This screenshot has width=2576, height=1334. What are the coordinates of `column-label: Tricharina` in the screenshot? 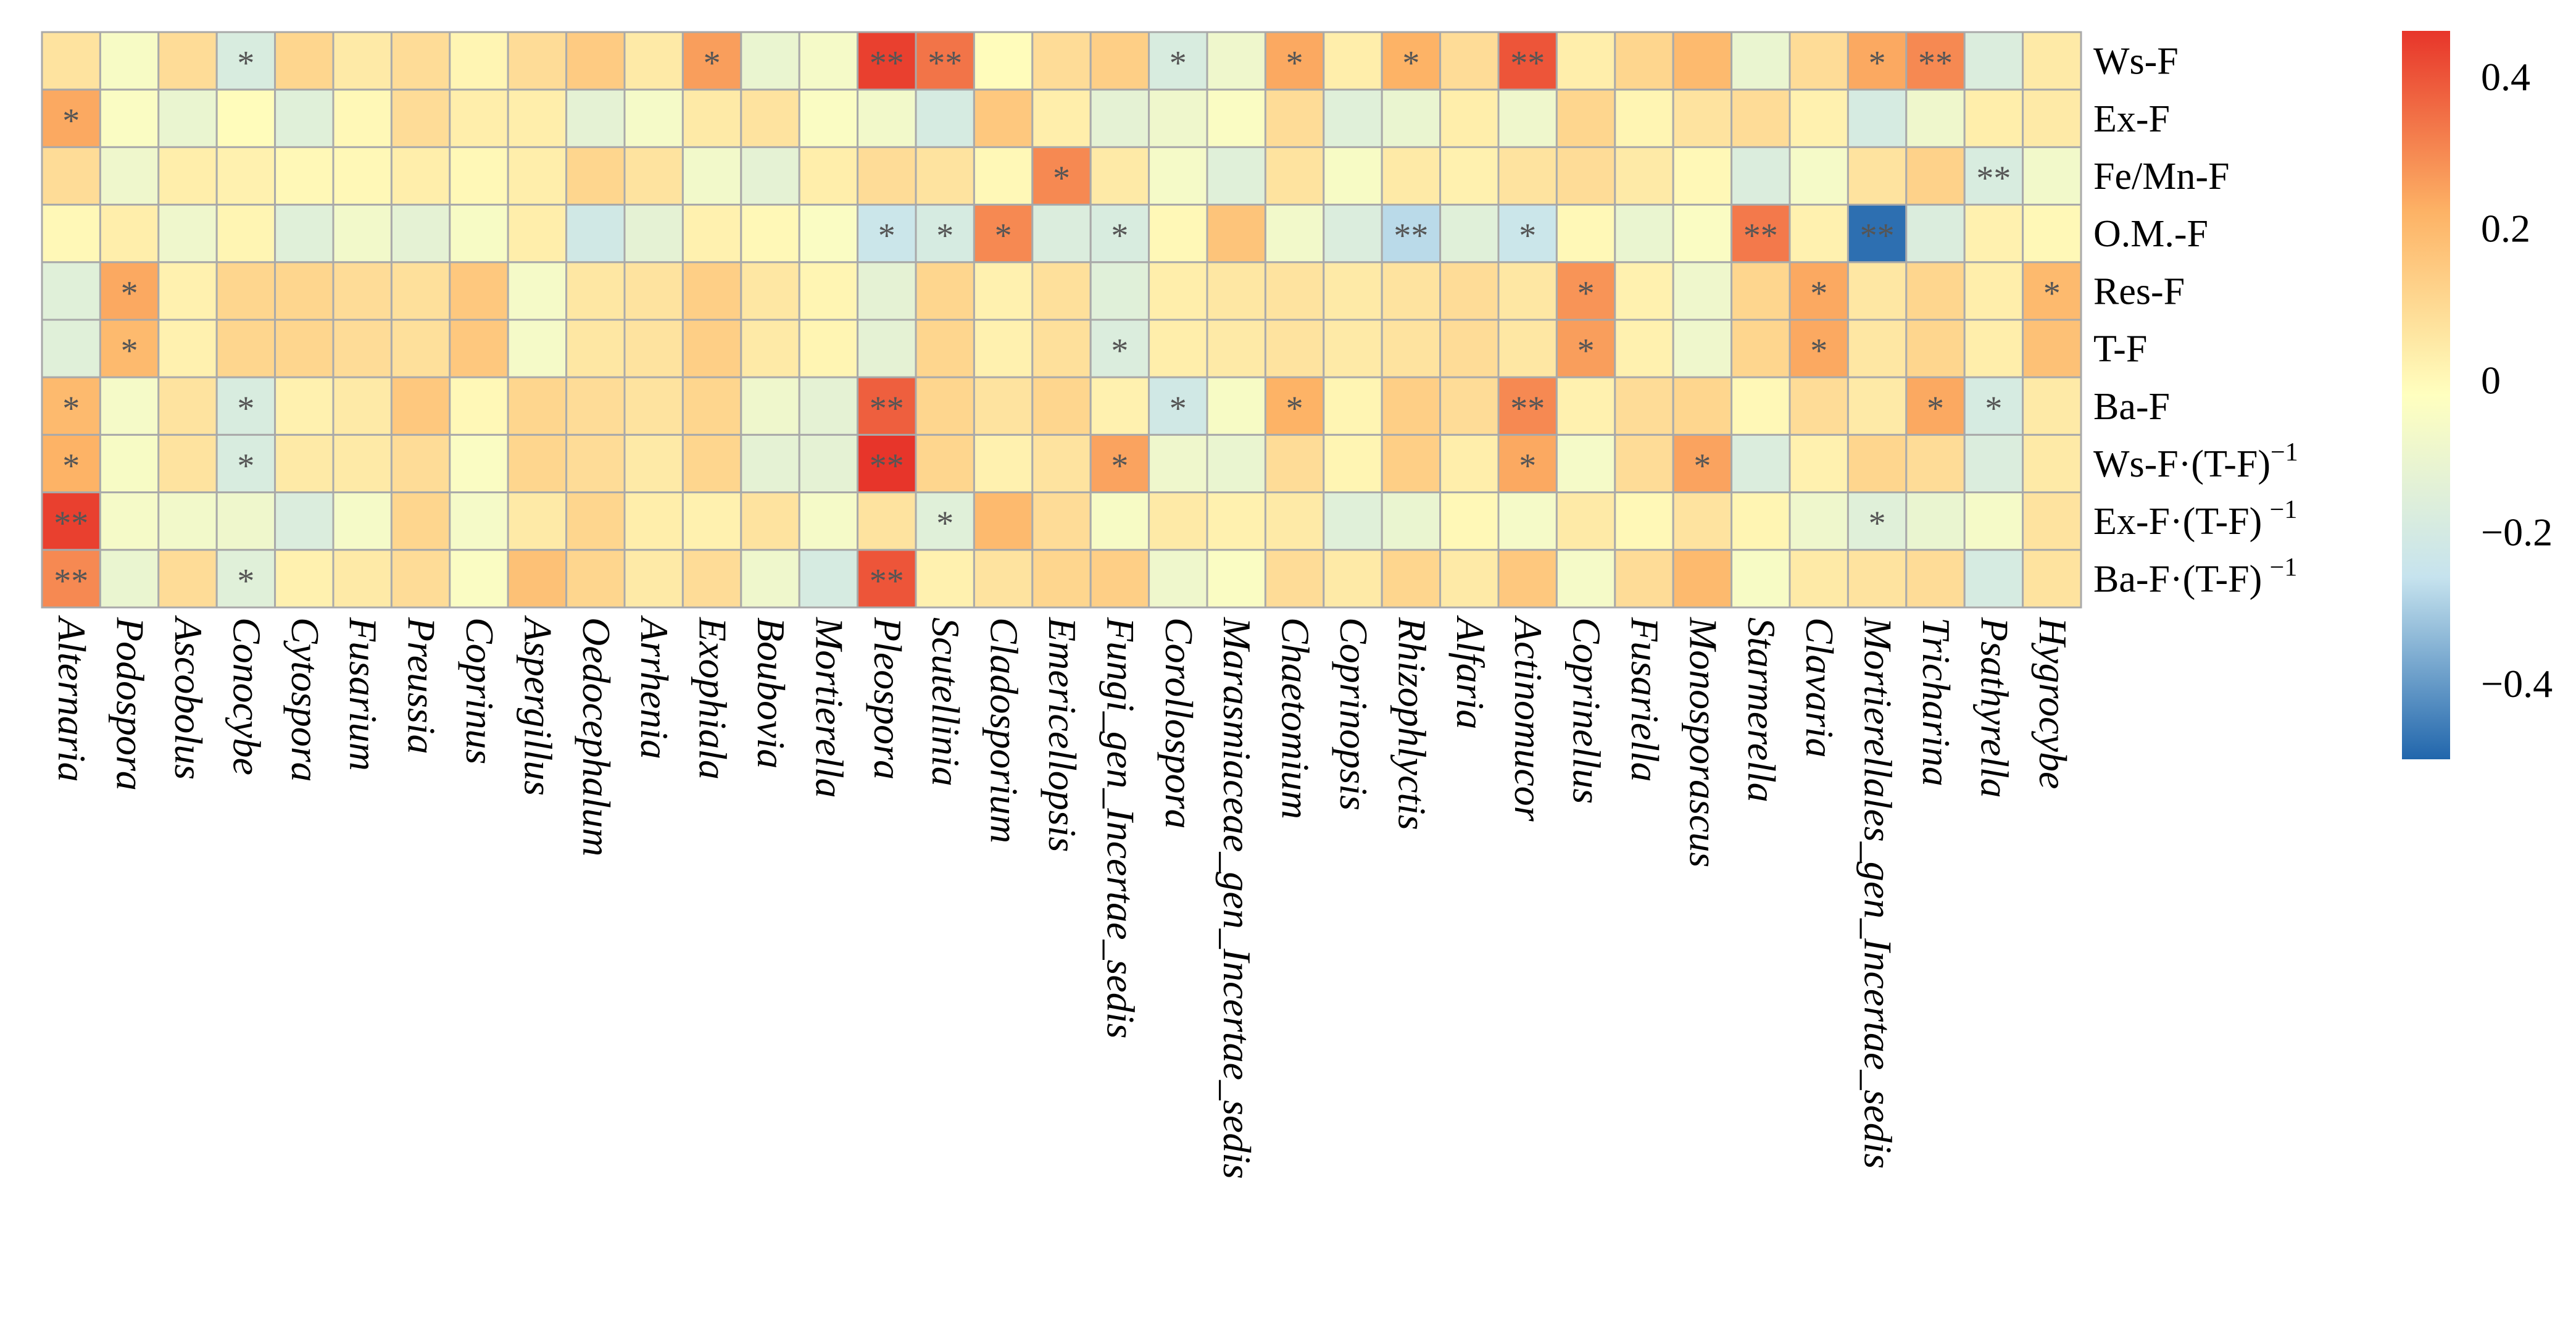 It's located at (1936, 702).